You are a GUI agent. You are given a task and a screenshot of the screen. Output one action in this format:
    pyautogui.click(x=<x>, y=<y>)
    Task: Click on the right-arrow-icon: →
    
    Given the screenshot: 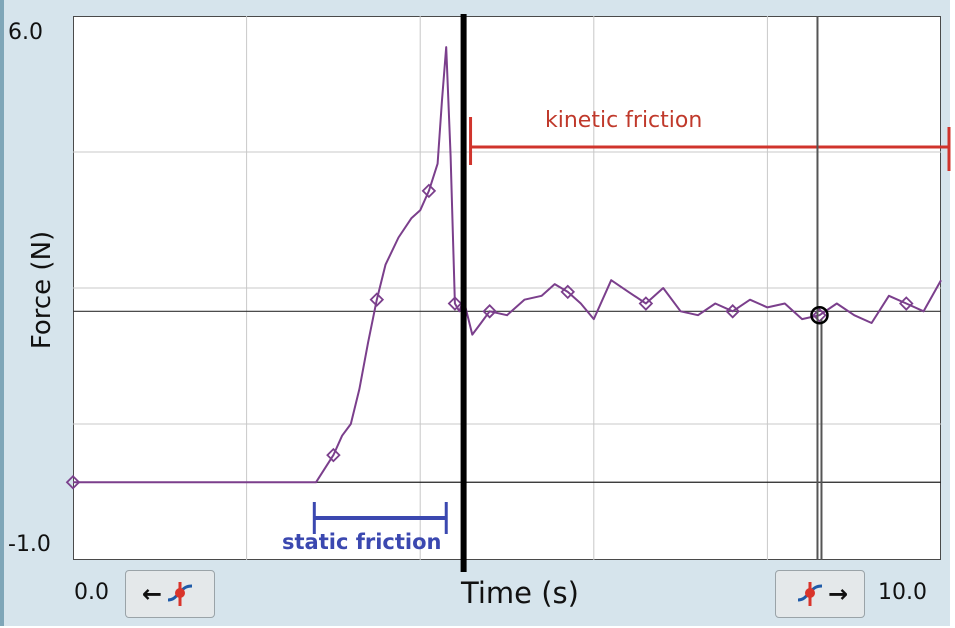 What is the action you would take?
    pyautogui.click(x=838, y=594)
    